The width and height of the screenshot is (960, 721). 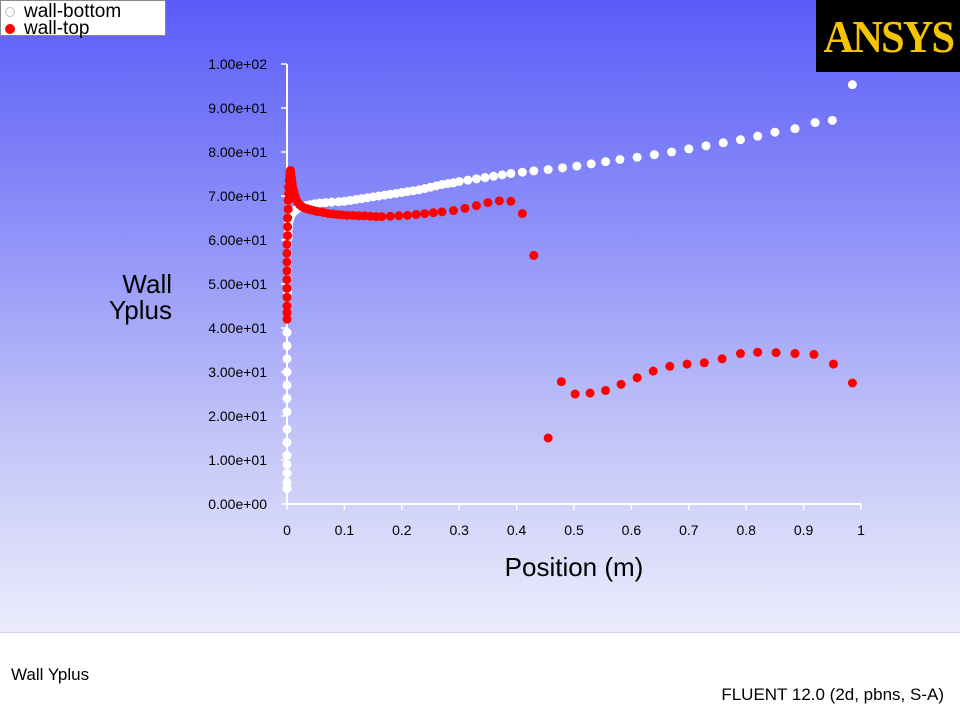 What do you see at coordinates (237, 196) in the screenshot?
I see `y-tick-label: 7.00e+01` at bounding box center [237, 196].